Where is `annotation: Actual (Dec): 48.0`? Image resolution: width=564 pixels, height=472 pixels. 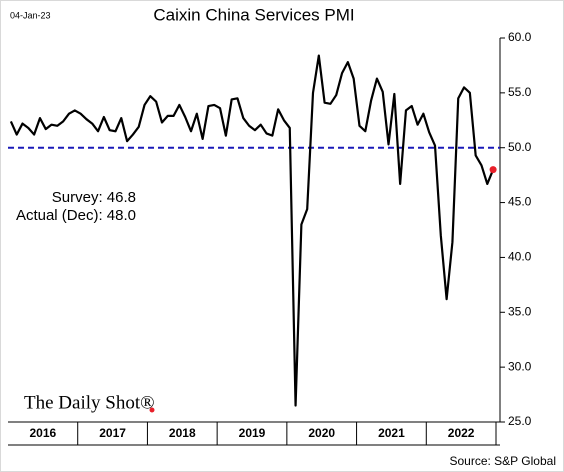 annotation: Actual (Dec): 48.0 is located at coordinates (76, 215).